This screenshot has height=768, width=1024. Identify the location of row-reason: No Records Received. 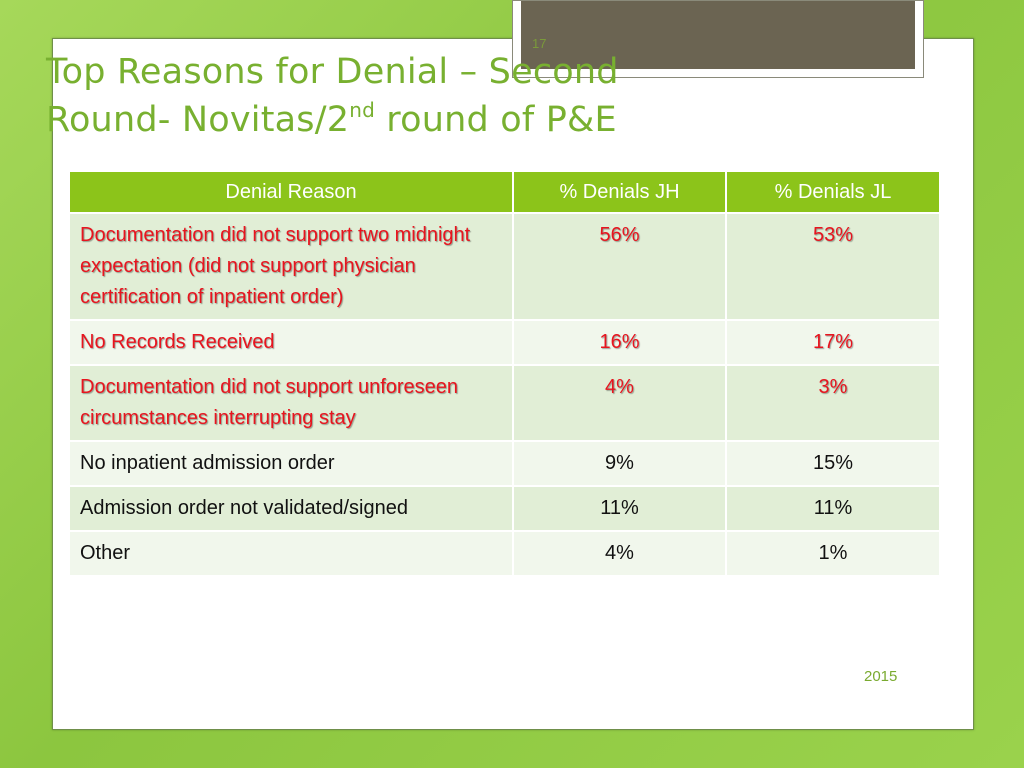
(291, 342).